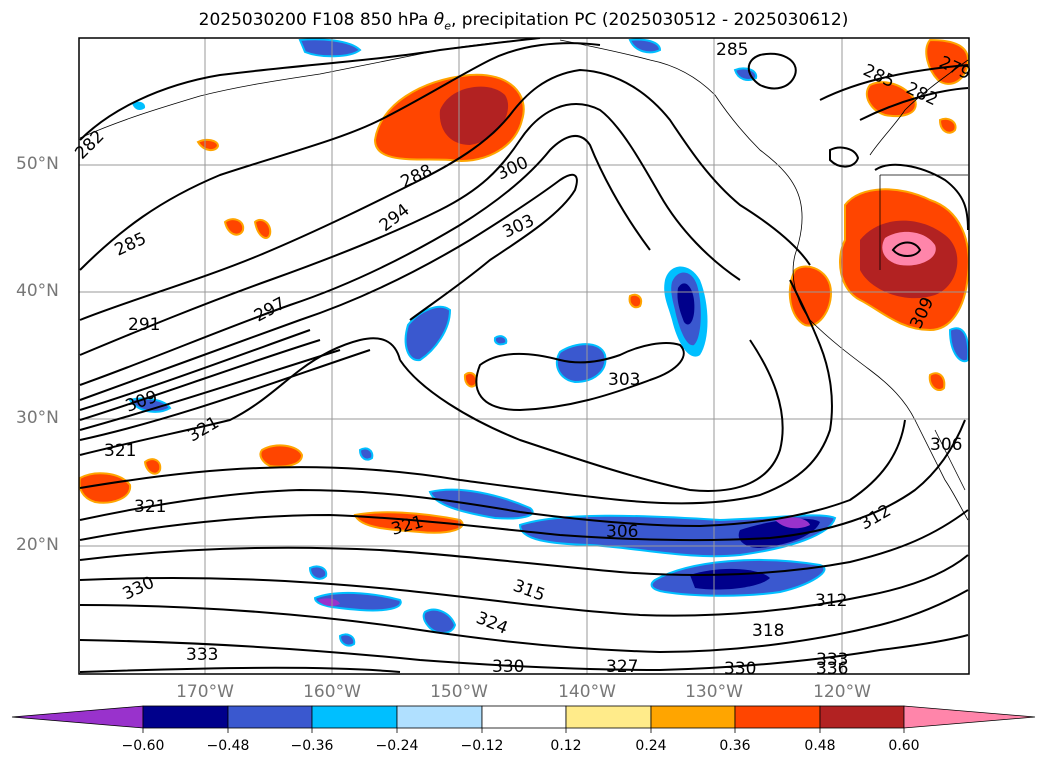  What do you see at coordinates (832, 669) in the screenshot?
I see `contour-label: 336` at bounding box center [832, 669].